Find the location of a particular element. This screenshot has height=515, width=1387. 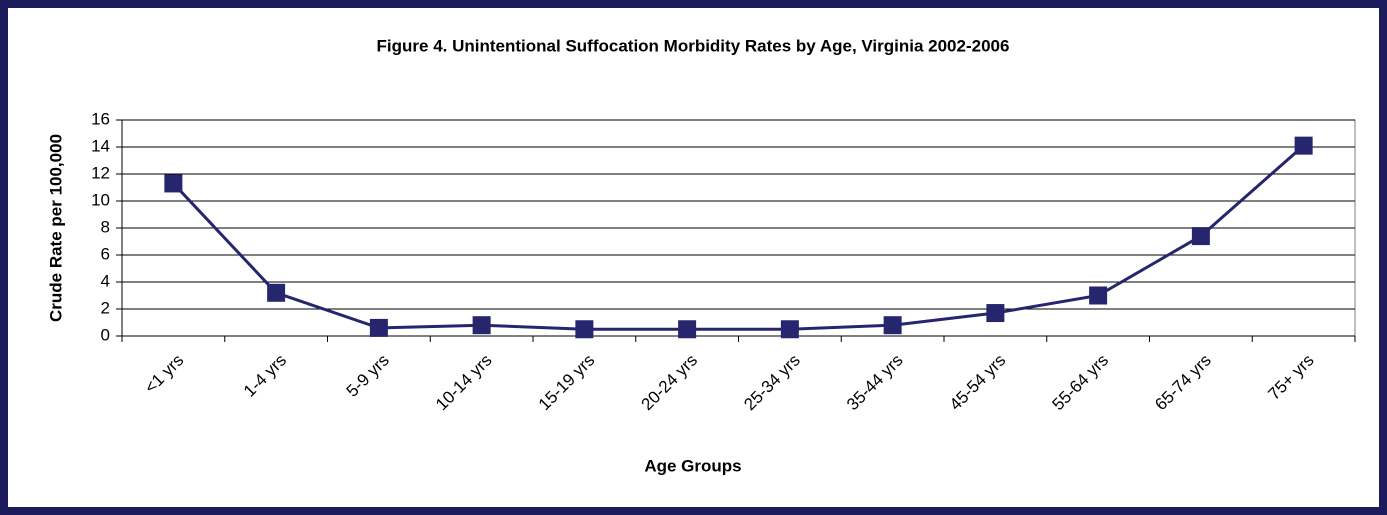

y-tick-label: 14 is located at coordinates (100, 145).